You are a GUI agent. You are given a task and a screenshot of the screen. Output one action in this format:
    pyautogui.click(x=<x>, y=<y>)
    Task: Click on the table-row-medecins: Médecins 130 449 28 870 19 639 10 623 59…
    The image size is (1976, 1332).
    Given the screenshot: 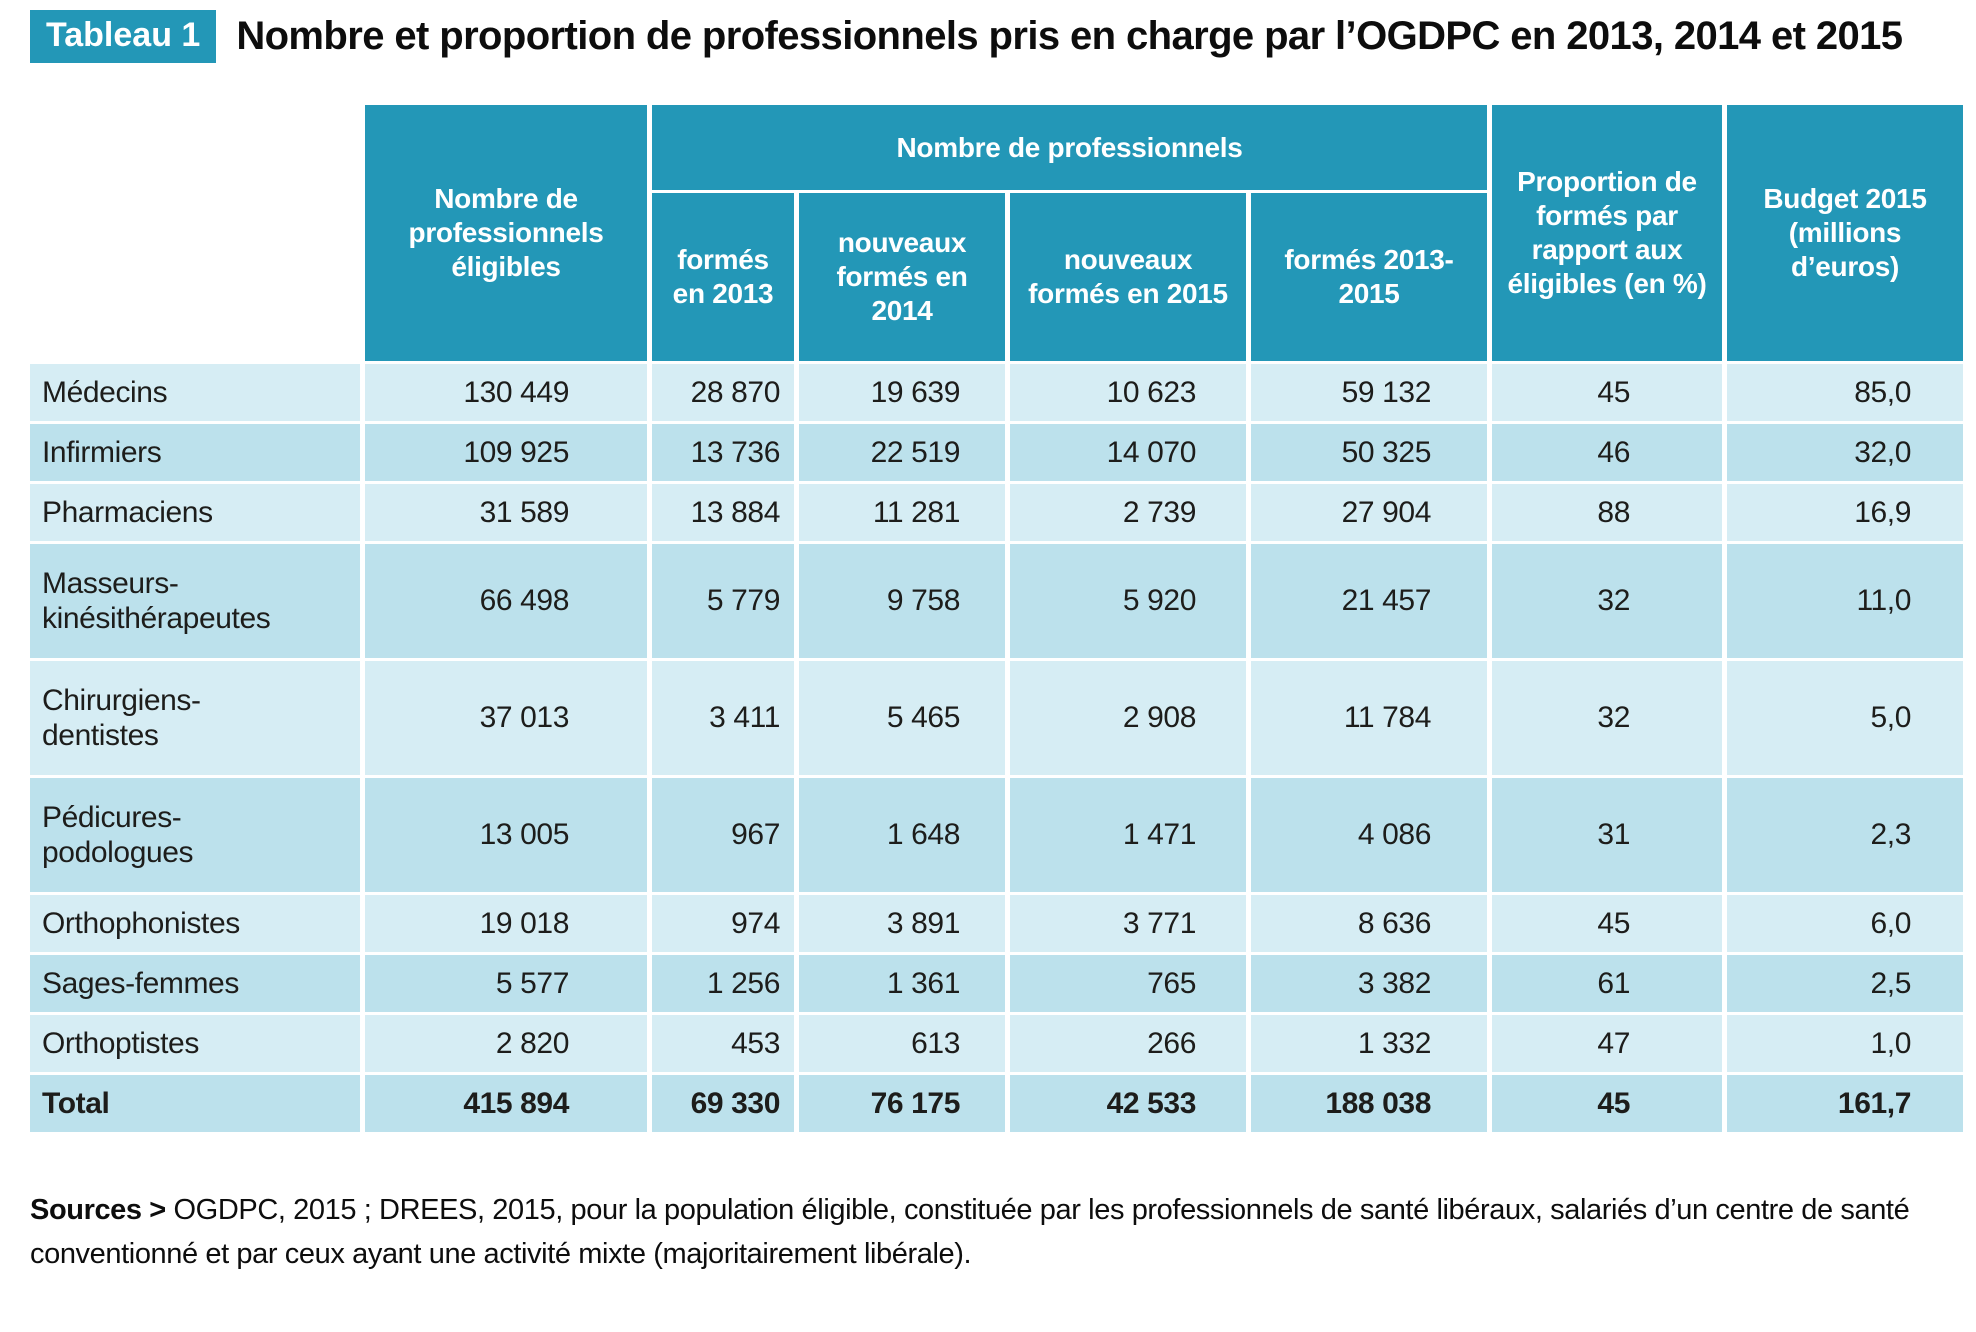 What is the action you would take?
    pyautogui.click(x=996, y=393)
    